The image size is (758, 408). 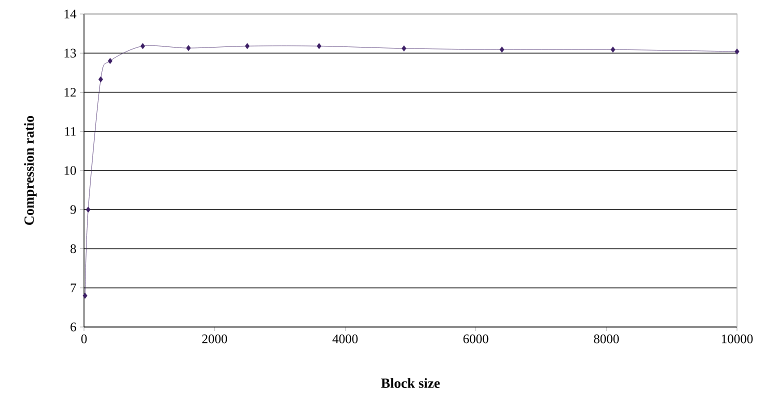 I want to click on y-tick-label: 6, so click(x=73, y=327).